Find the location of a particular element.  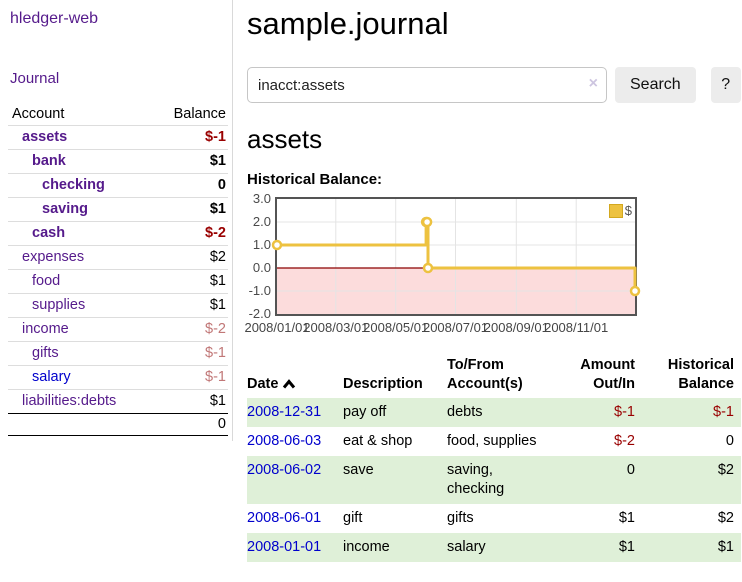

accounts-column-header: To/From Account(s) is located at coordinates (485, 374).